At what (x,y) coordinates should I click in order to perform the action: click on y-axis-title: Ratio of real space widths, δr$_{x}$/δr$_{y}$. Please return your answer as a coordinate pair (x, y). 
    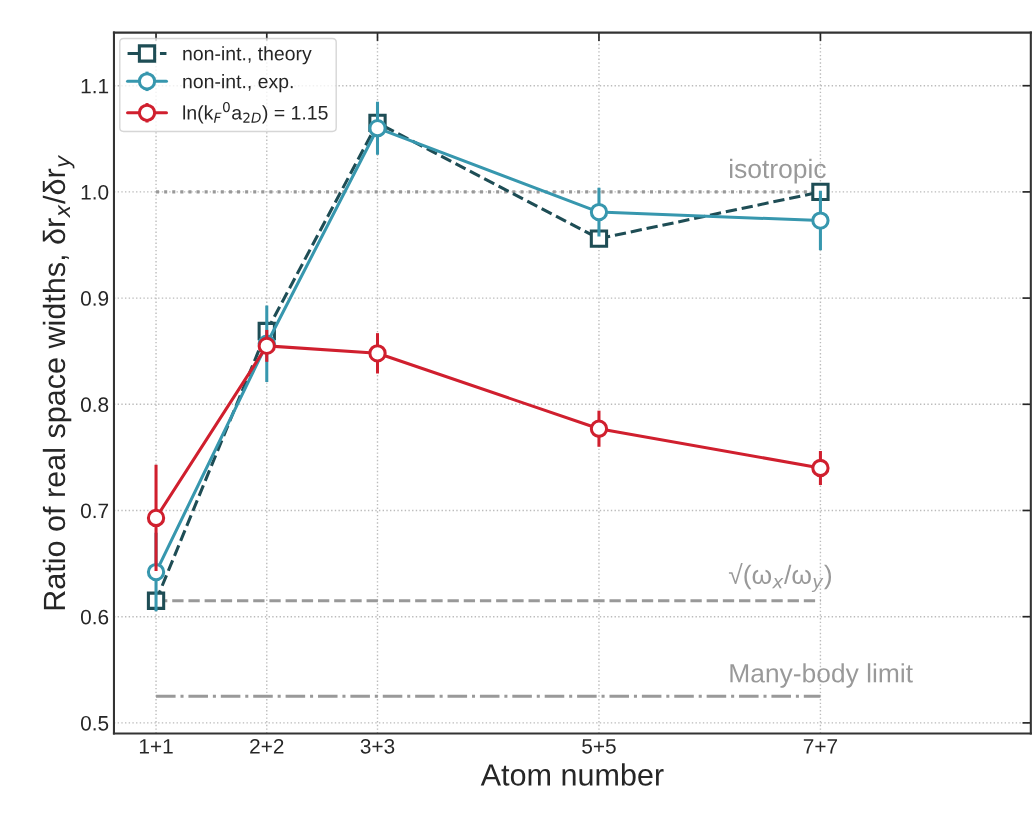
    Looking at the image, I should click on (58, 382).